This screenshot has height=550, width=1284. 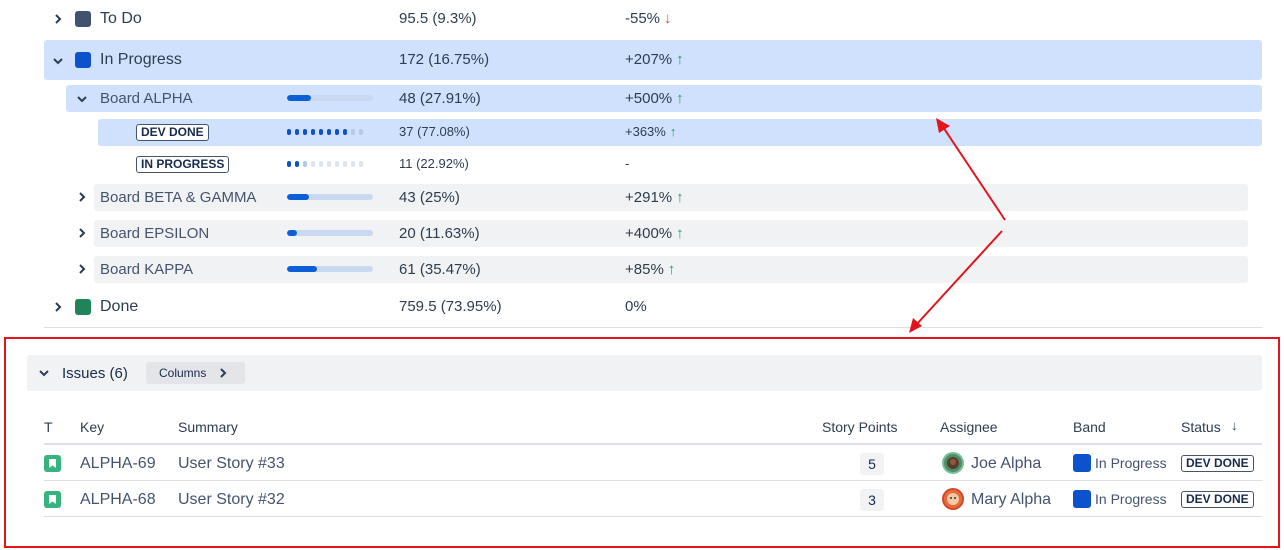 I want to click on done-label: Done, so click(x=119, y=306).